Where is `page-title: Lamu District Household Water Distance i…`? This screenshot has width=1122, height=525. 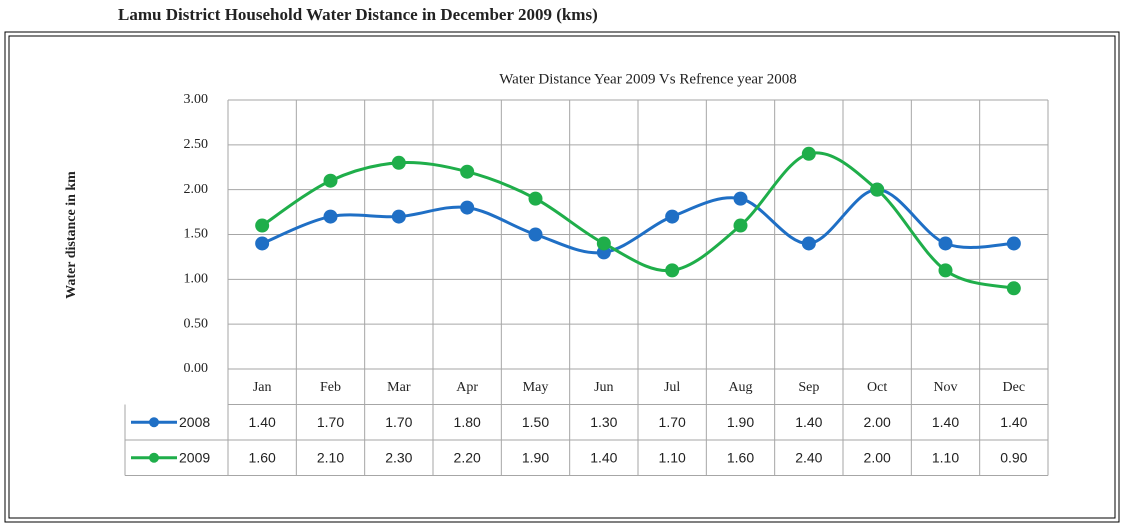
page-title: Lamu District Household Water Distance i… is located at coordinates (358, 14).